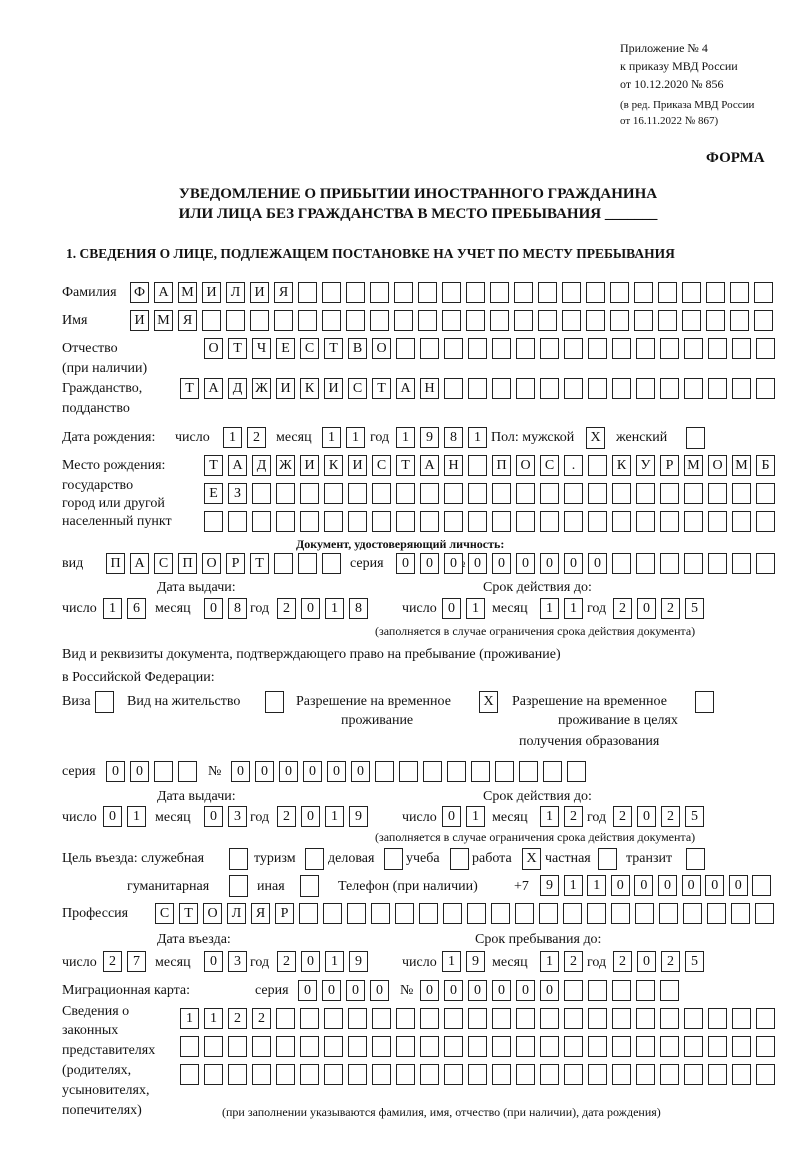 The width and height of the screenshot is (800, 1163). I want to click on char-cell: П, so click(187, 563).